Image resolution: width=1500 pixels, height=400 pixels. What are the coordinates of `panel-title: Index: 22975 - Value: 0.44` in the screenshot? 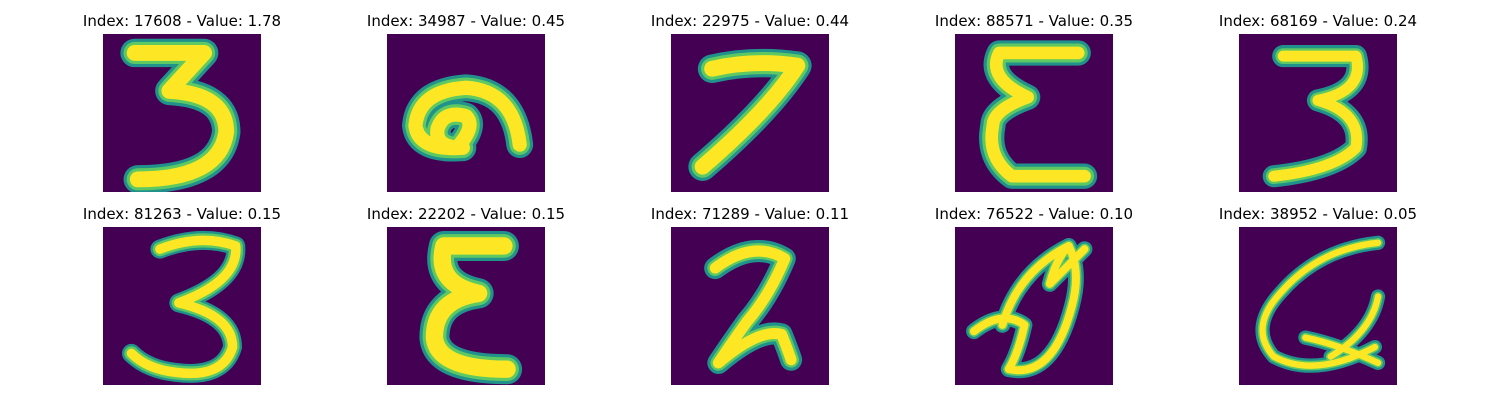 It's located at (750, 21).